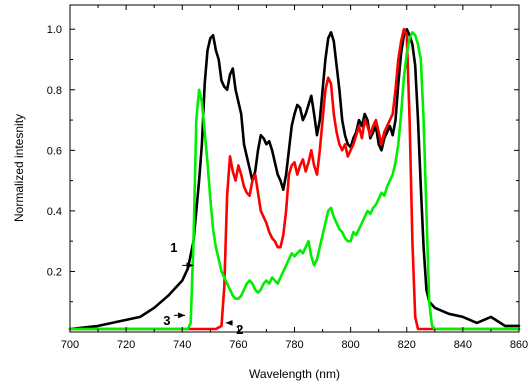 This screenshot has width=528, height=388. What do you see at coordinates (294, 374) in the screenshot?
I see `x-axis-label: Wavelength (nm)` at bounding box center [294, 374].